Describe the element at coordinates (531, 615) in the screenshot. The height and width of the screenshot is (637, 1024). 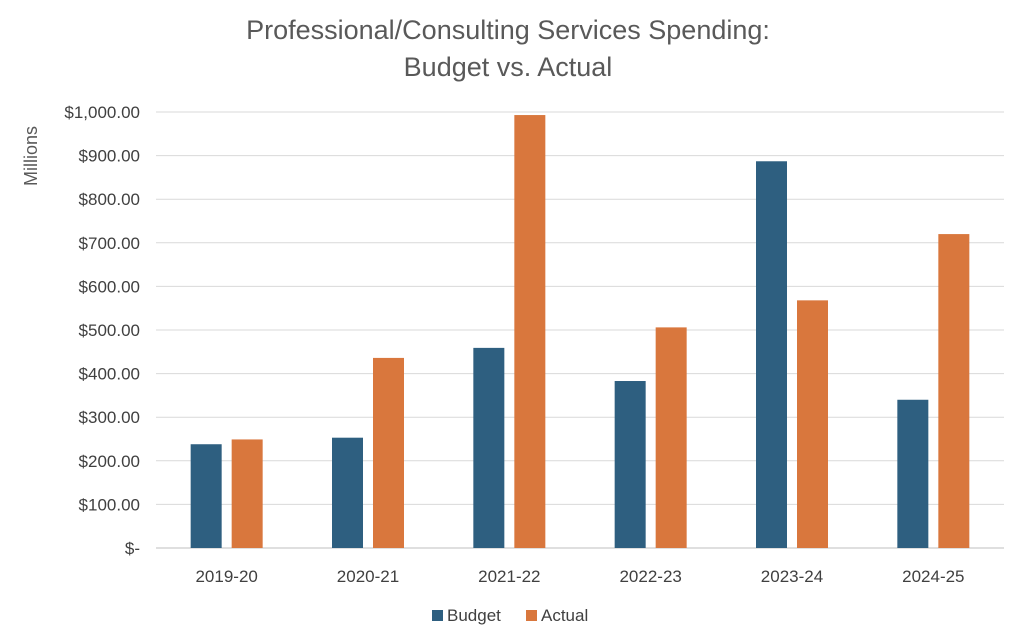
I see `legend-swatch-actual` at that location.